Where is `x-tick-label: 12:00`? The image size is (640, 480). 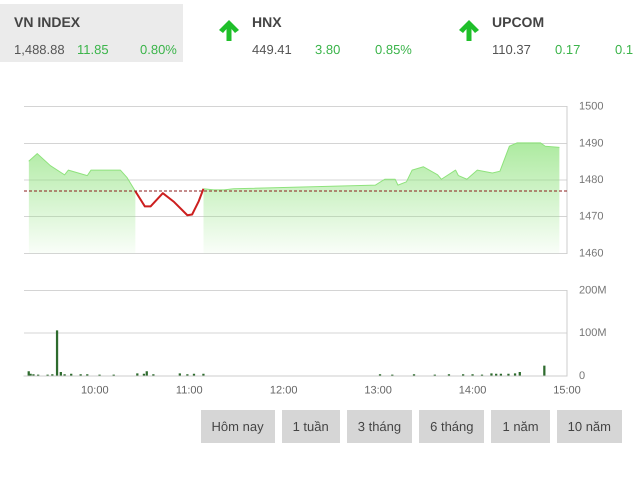 x-tick-label: 12:00 is located at coordinates (284, 390).